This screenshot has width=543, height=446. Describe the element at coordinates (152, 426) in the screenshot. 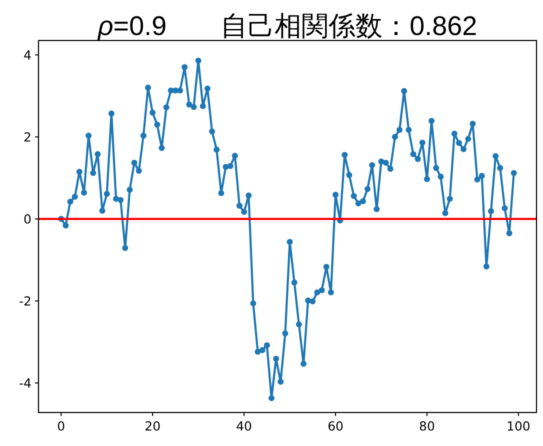

I see `x-tick-label: 20` at that location.